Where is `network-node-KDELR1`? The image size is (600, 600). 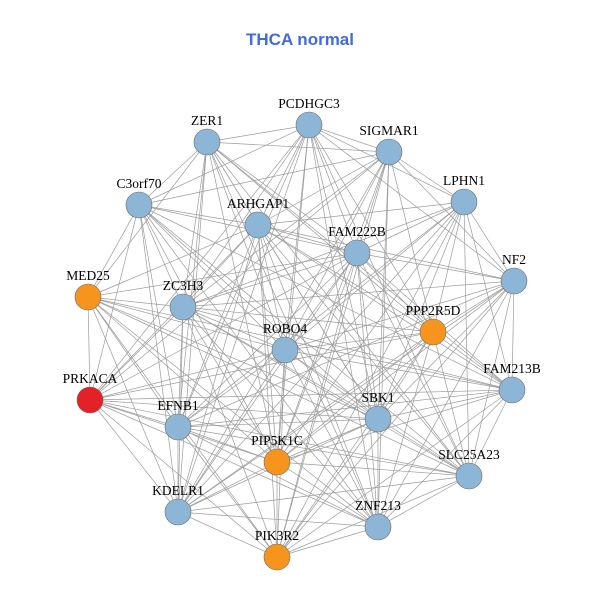 network-node-KDELR1 is located at coordinates (178, 512).